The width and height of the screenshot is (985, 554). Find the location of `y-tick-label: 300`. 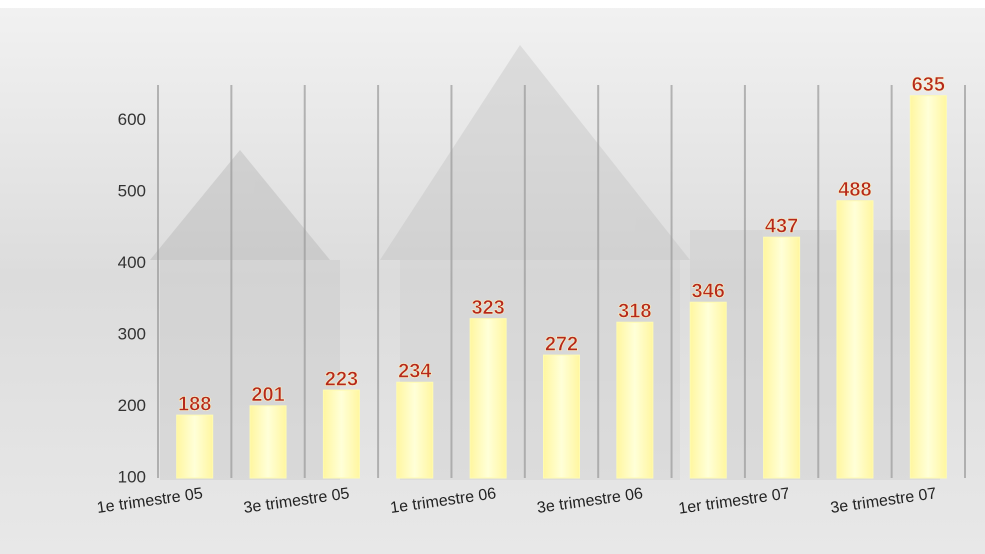

y-tick-label: 300 is located at coordinates (132, 334).